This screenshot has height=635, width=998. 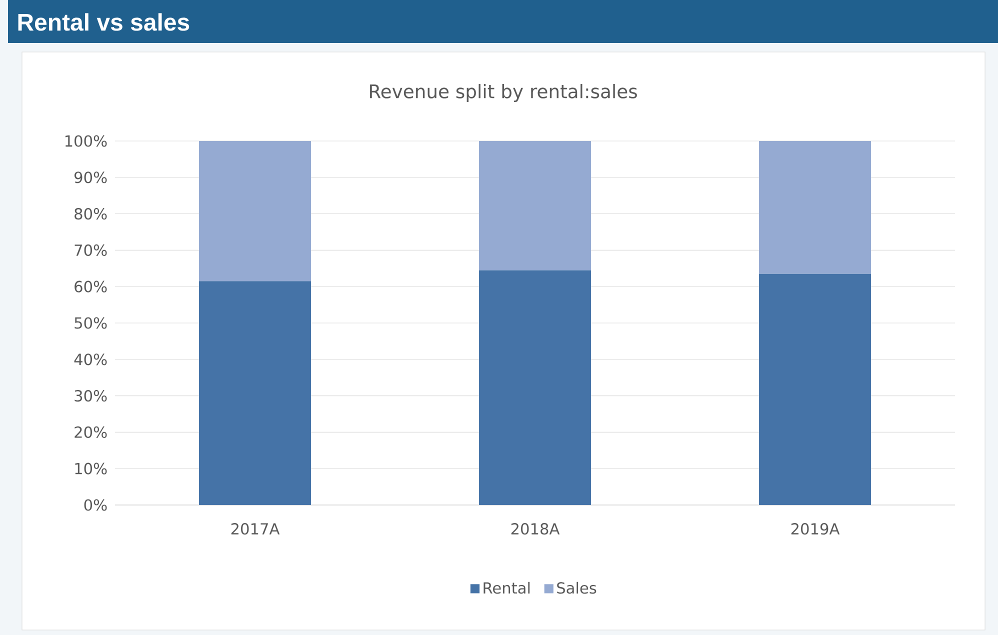 What do you see at coordinates (90, 214) in the screenshot?
I see `y-tick-label: 80%` at bounding box center [90, 214].